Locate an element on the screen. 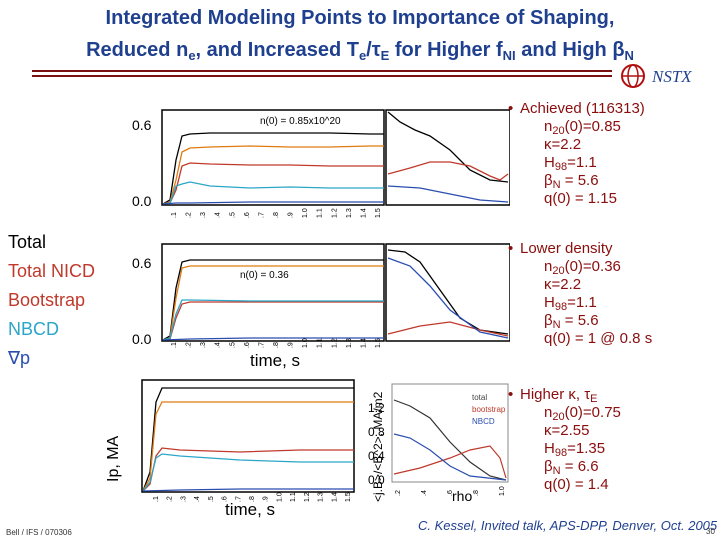 This screenshot has height=540, width=720. x-tick-label: .3 is located at coordinates (183, 499).